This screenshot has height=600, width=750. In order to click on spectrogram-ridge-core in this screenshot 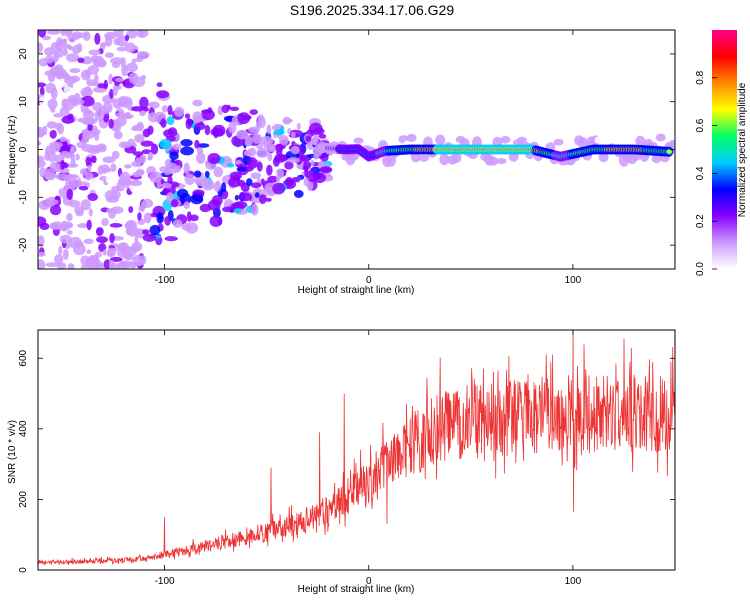, I will do `click(669, 152)`.